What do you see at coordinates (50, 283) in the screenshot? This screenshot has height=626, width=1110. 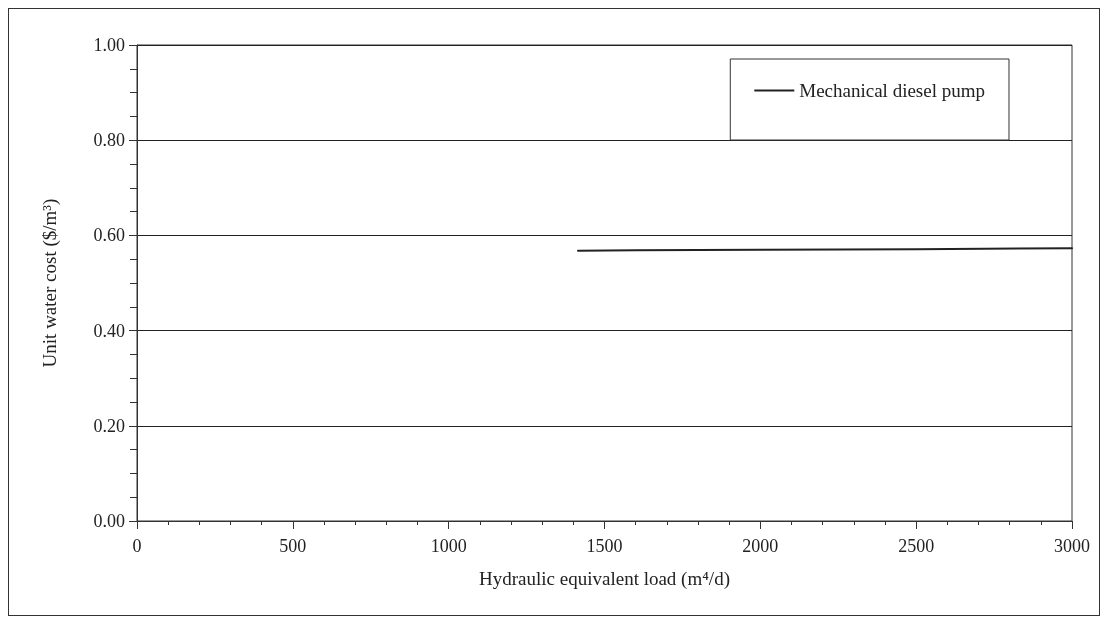 I see `y-axis-title: Unit water cost ($/m³)` at bounding box center [50, 283].